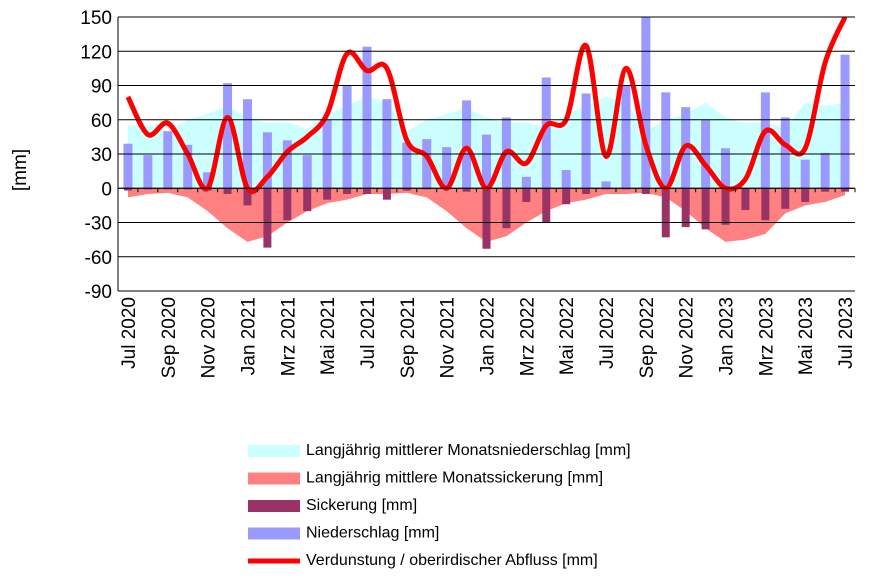 The width and height of the screenshot is (895, 580). I want to click on x-tick-label: Sep 2020, so click(169, 337).